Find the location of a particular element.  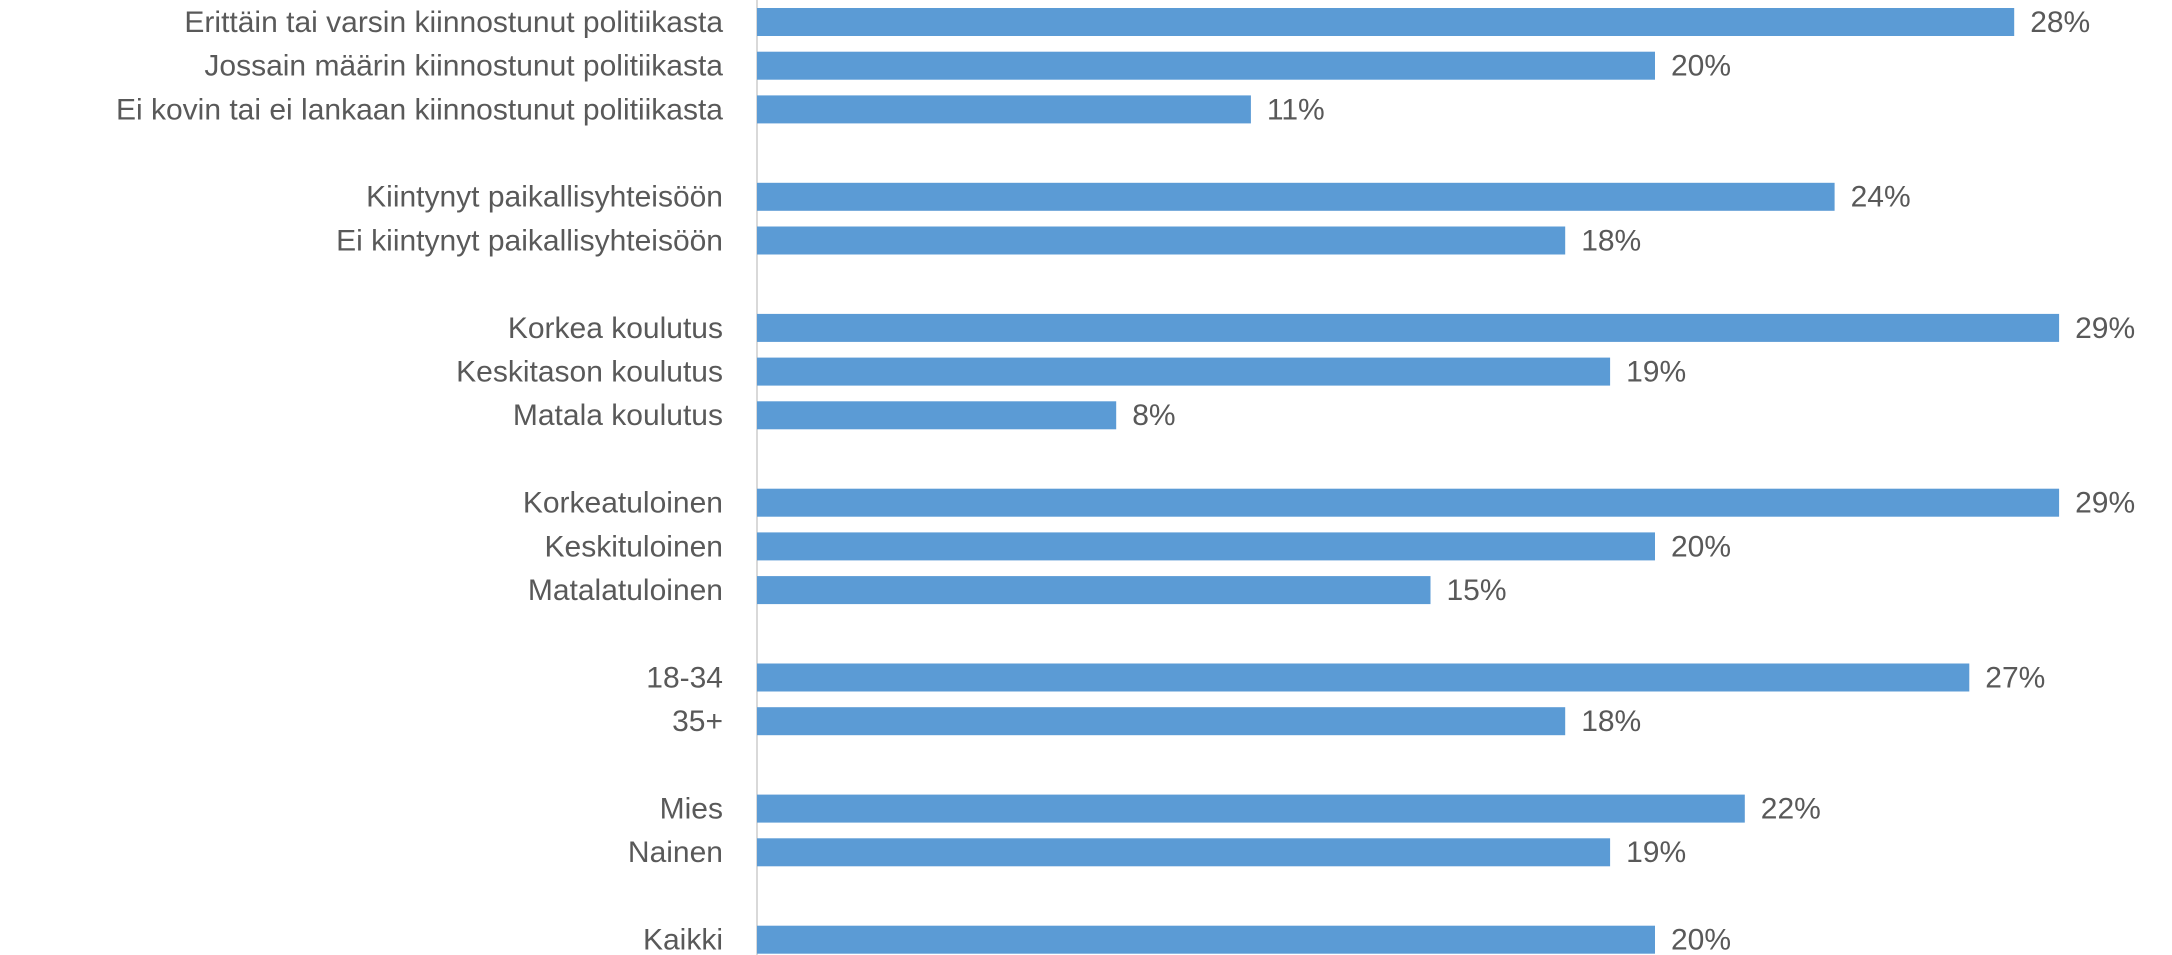

y-tick-label: Ei kiintynyt paikallisyhteisöön is located at coordinates (529, 240).